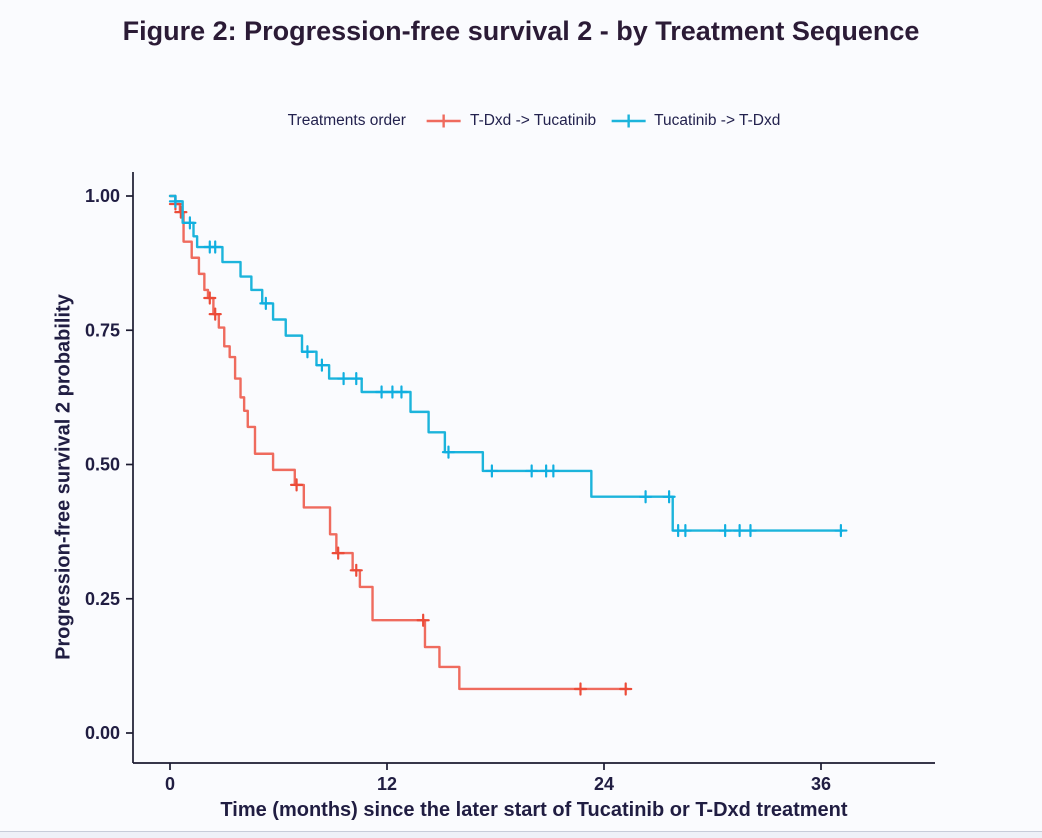  I want to click on x-tick-label-3: 36, so click(821, 784).